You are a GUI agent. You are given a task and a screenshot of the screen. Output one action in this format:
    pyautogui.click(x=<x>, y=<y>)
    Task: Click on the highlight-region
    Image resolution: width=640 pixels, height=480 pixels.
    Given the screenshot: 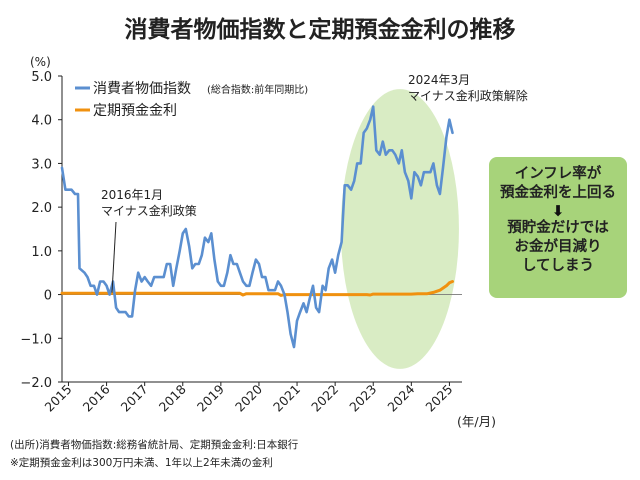 What is the action you would take?
    pyautogui.click(x=399, y=229)
    